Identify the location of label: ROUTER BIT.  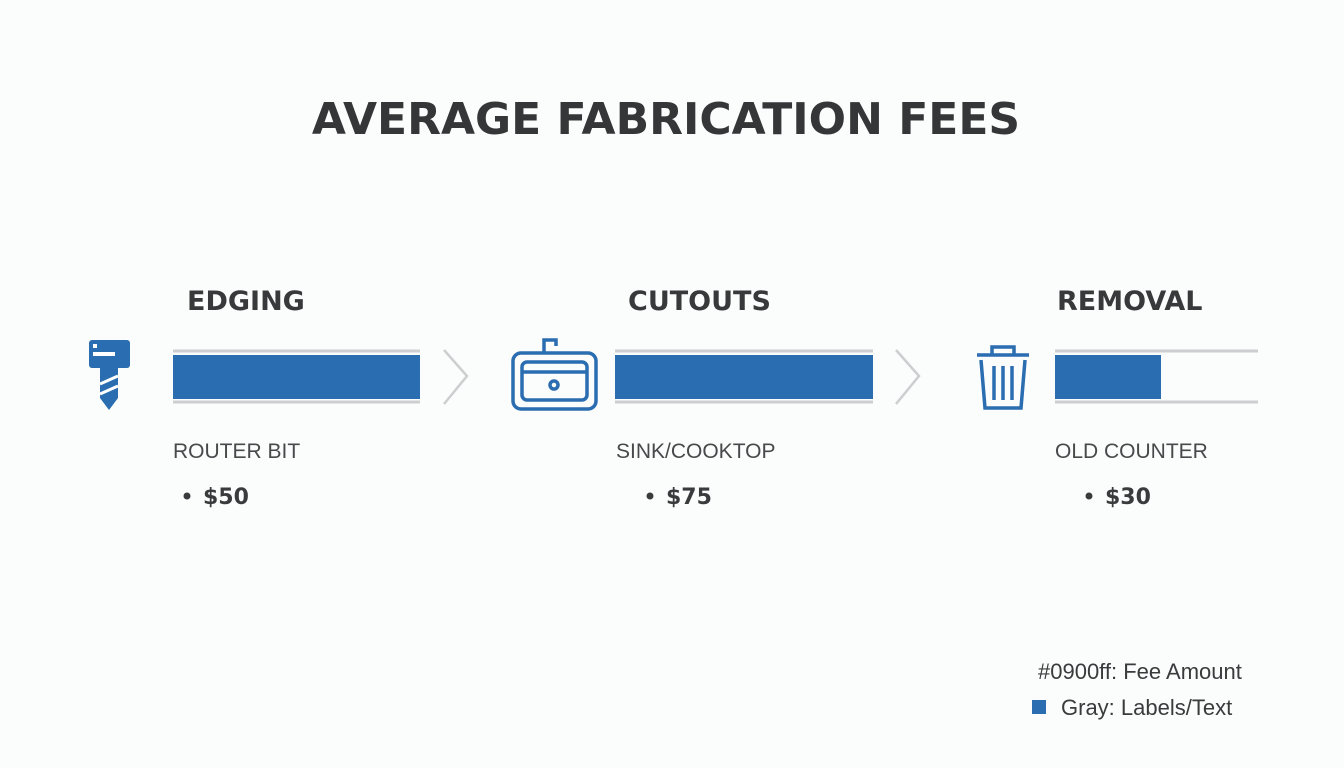
(236, 451).